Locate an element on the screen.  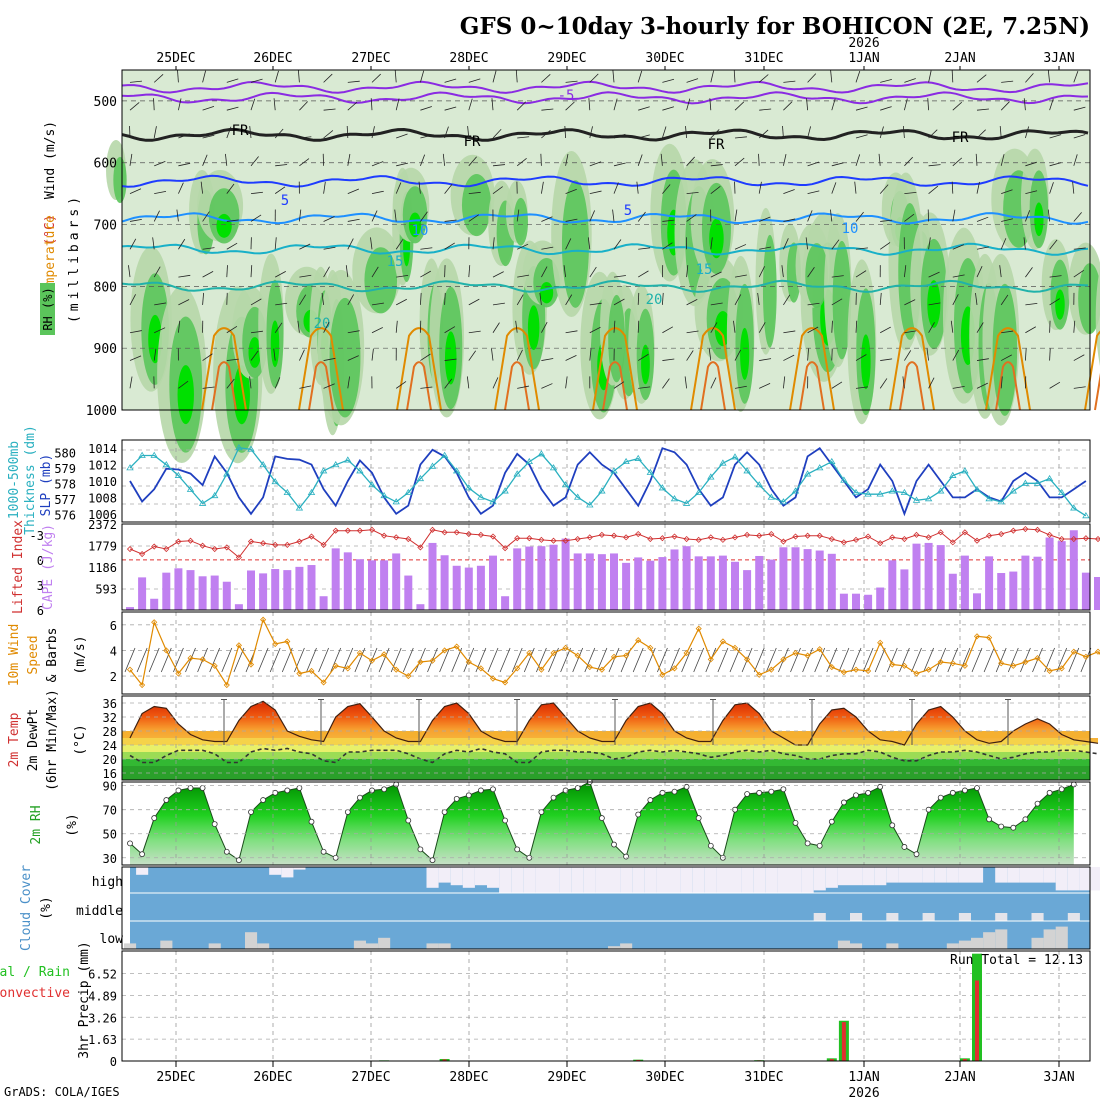
temp-tick-label: 36 is located at coordinates (110, 704).